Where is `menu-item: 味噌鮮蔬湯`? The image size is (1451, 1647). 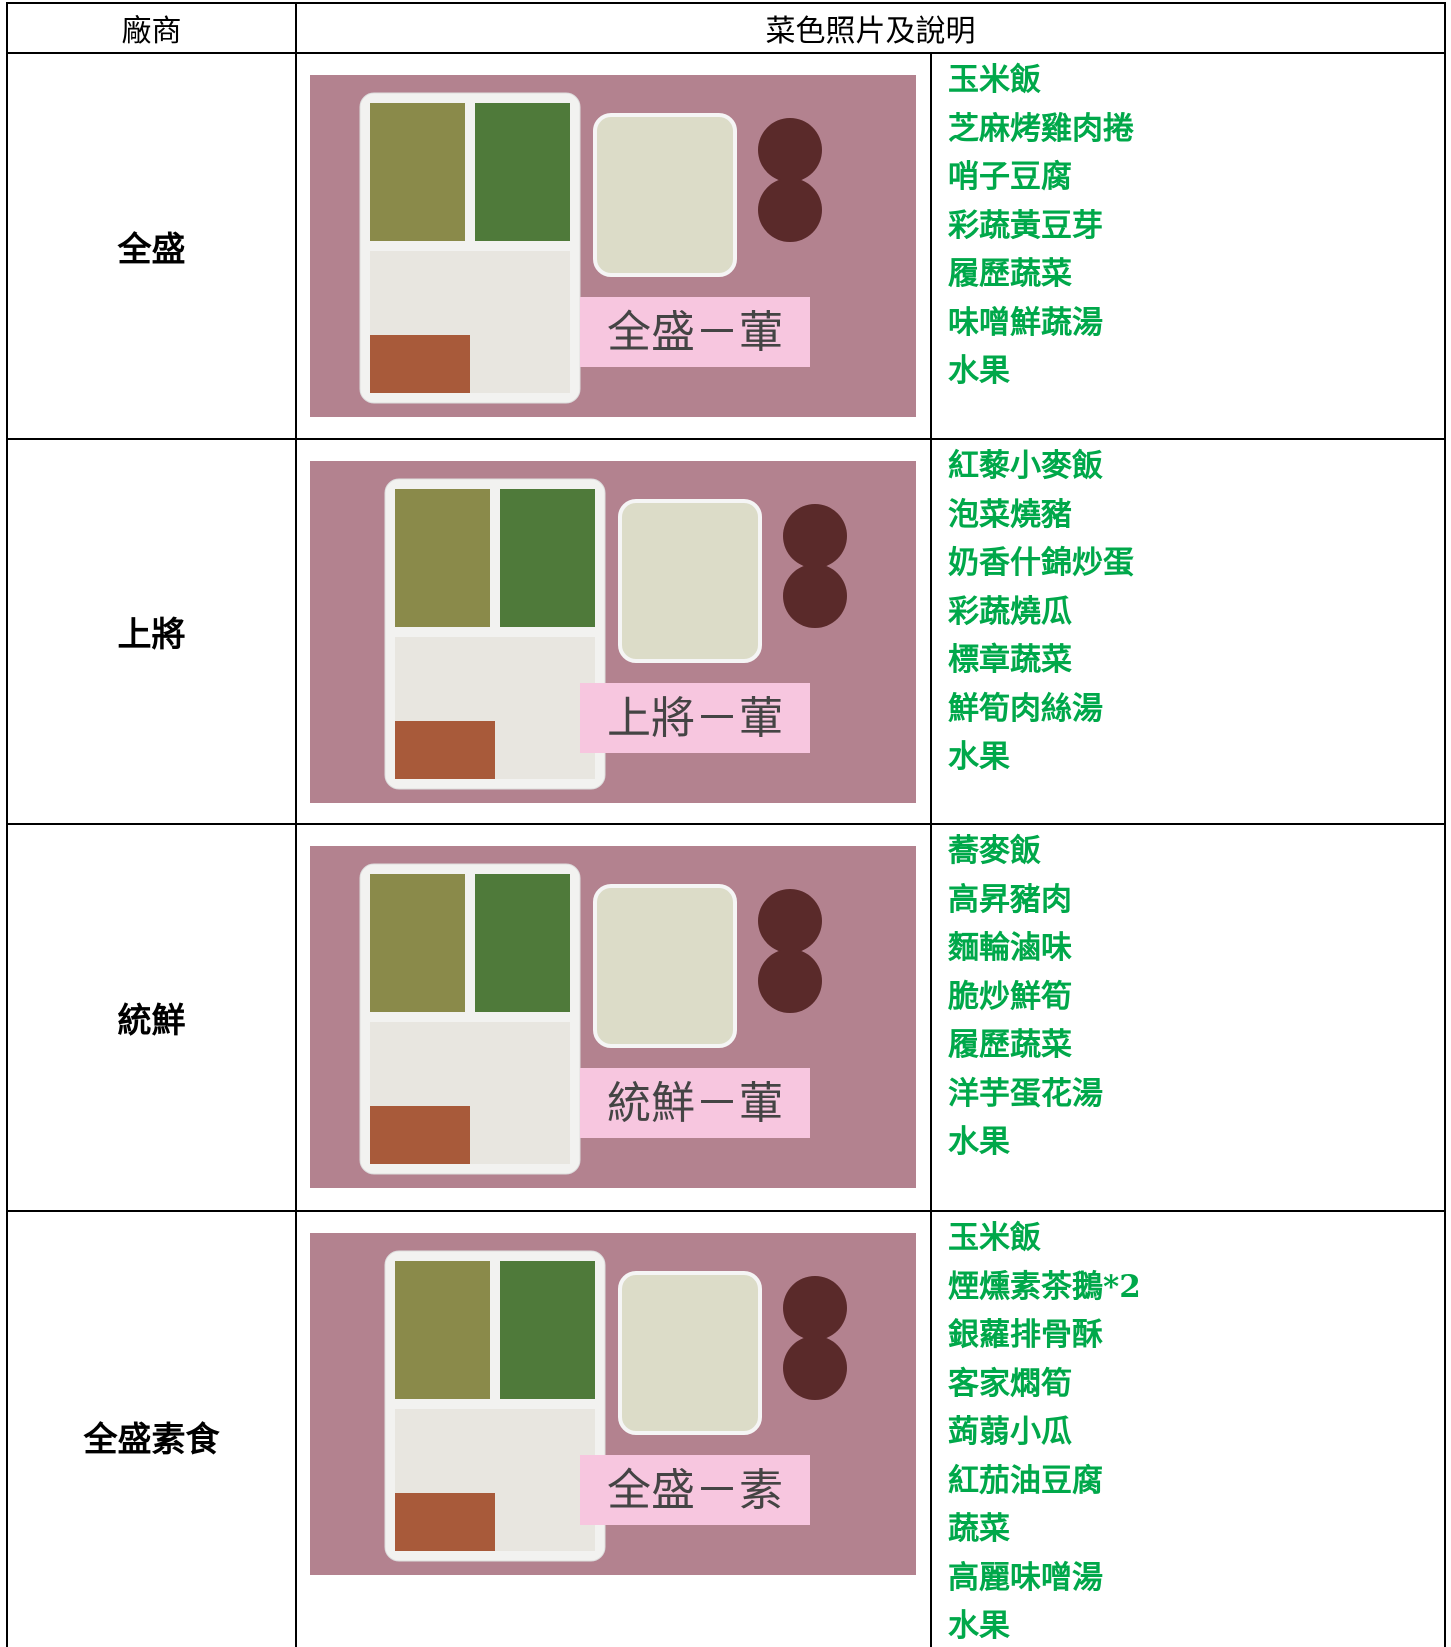
menu-item: 味噌鮮蔬湯 is located at coordinates (1025, 322).